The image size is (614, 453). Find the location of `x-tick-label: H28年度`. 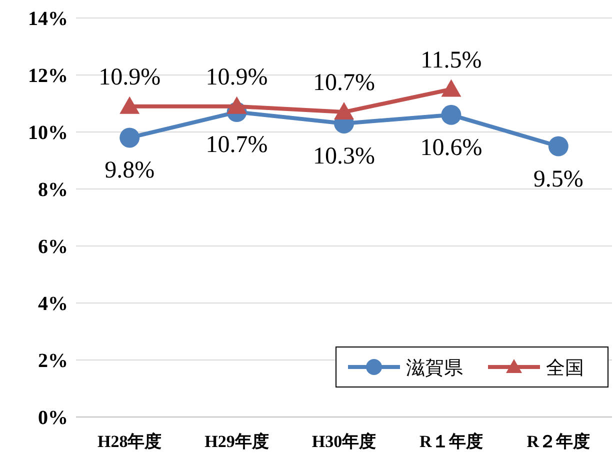

x-tick-label: H28年度 is located at coordinates (129, 441).